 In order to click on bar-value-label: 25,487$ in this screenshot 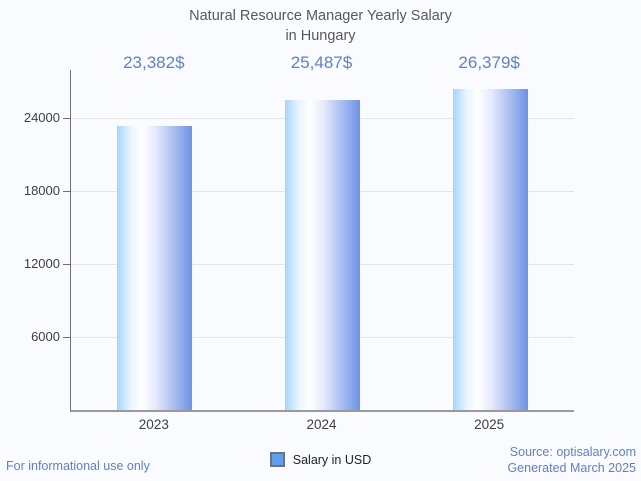, I will do `click(321, 62)`.